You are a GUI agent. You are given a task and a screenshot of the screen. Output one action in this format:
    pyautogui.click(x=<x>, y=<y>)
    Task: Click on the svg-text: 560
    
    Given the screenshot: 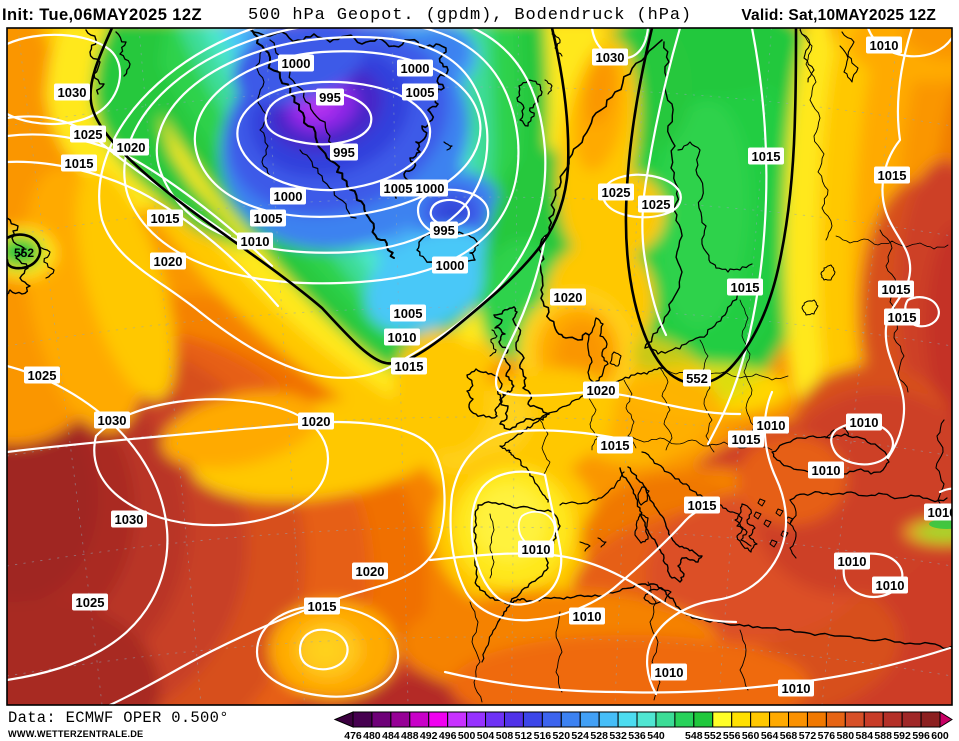 What is the action you would take?
    pyautogui.click(x=751, y=735)
    